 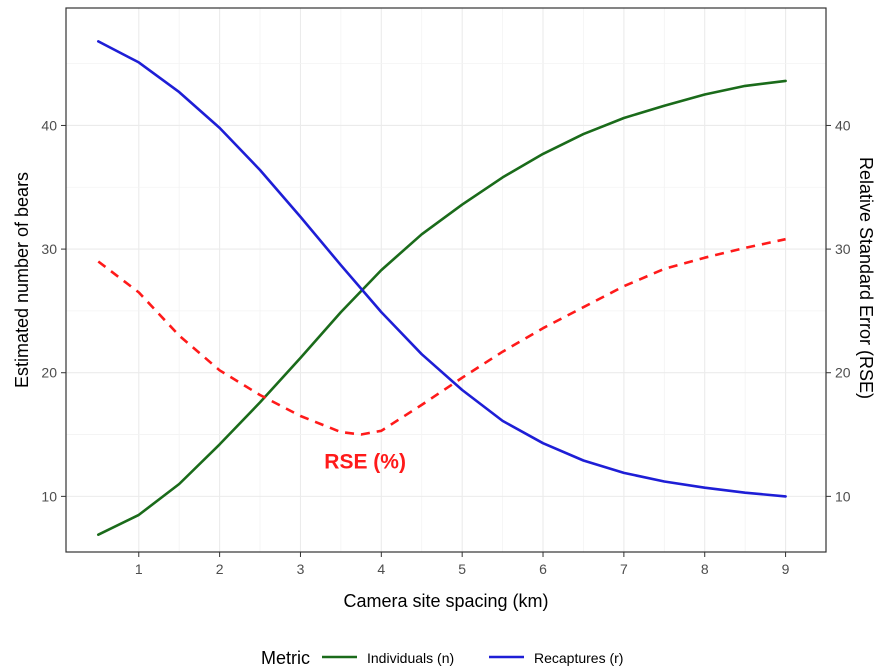 I want to click on y-tick-label: 20, so click(x=49, y=373).